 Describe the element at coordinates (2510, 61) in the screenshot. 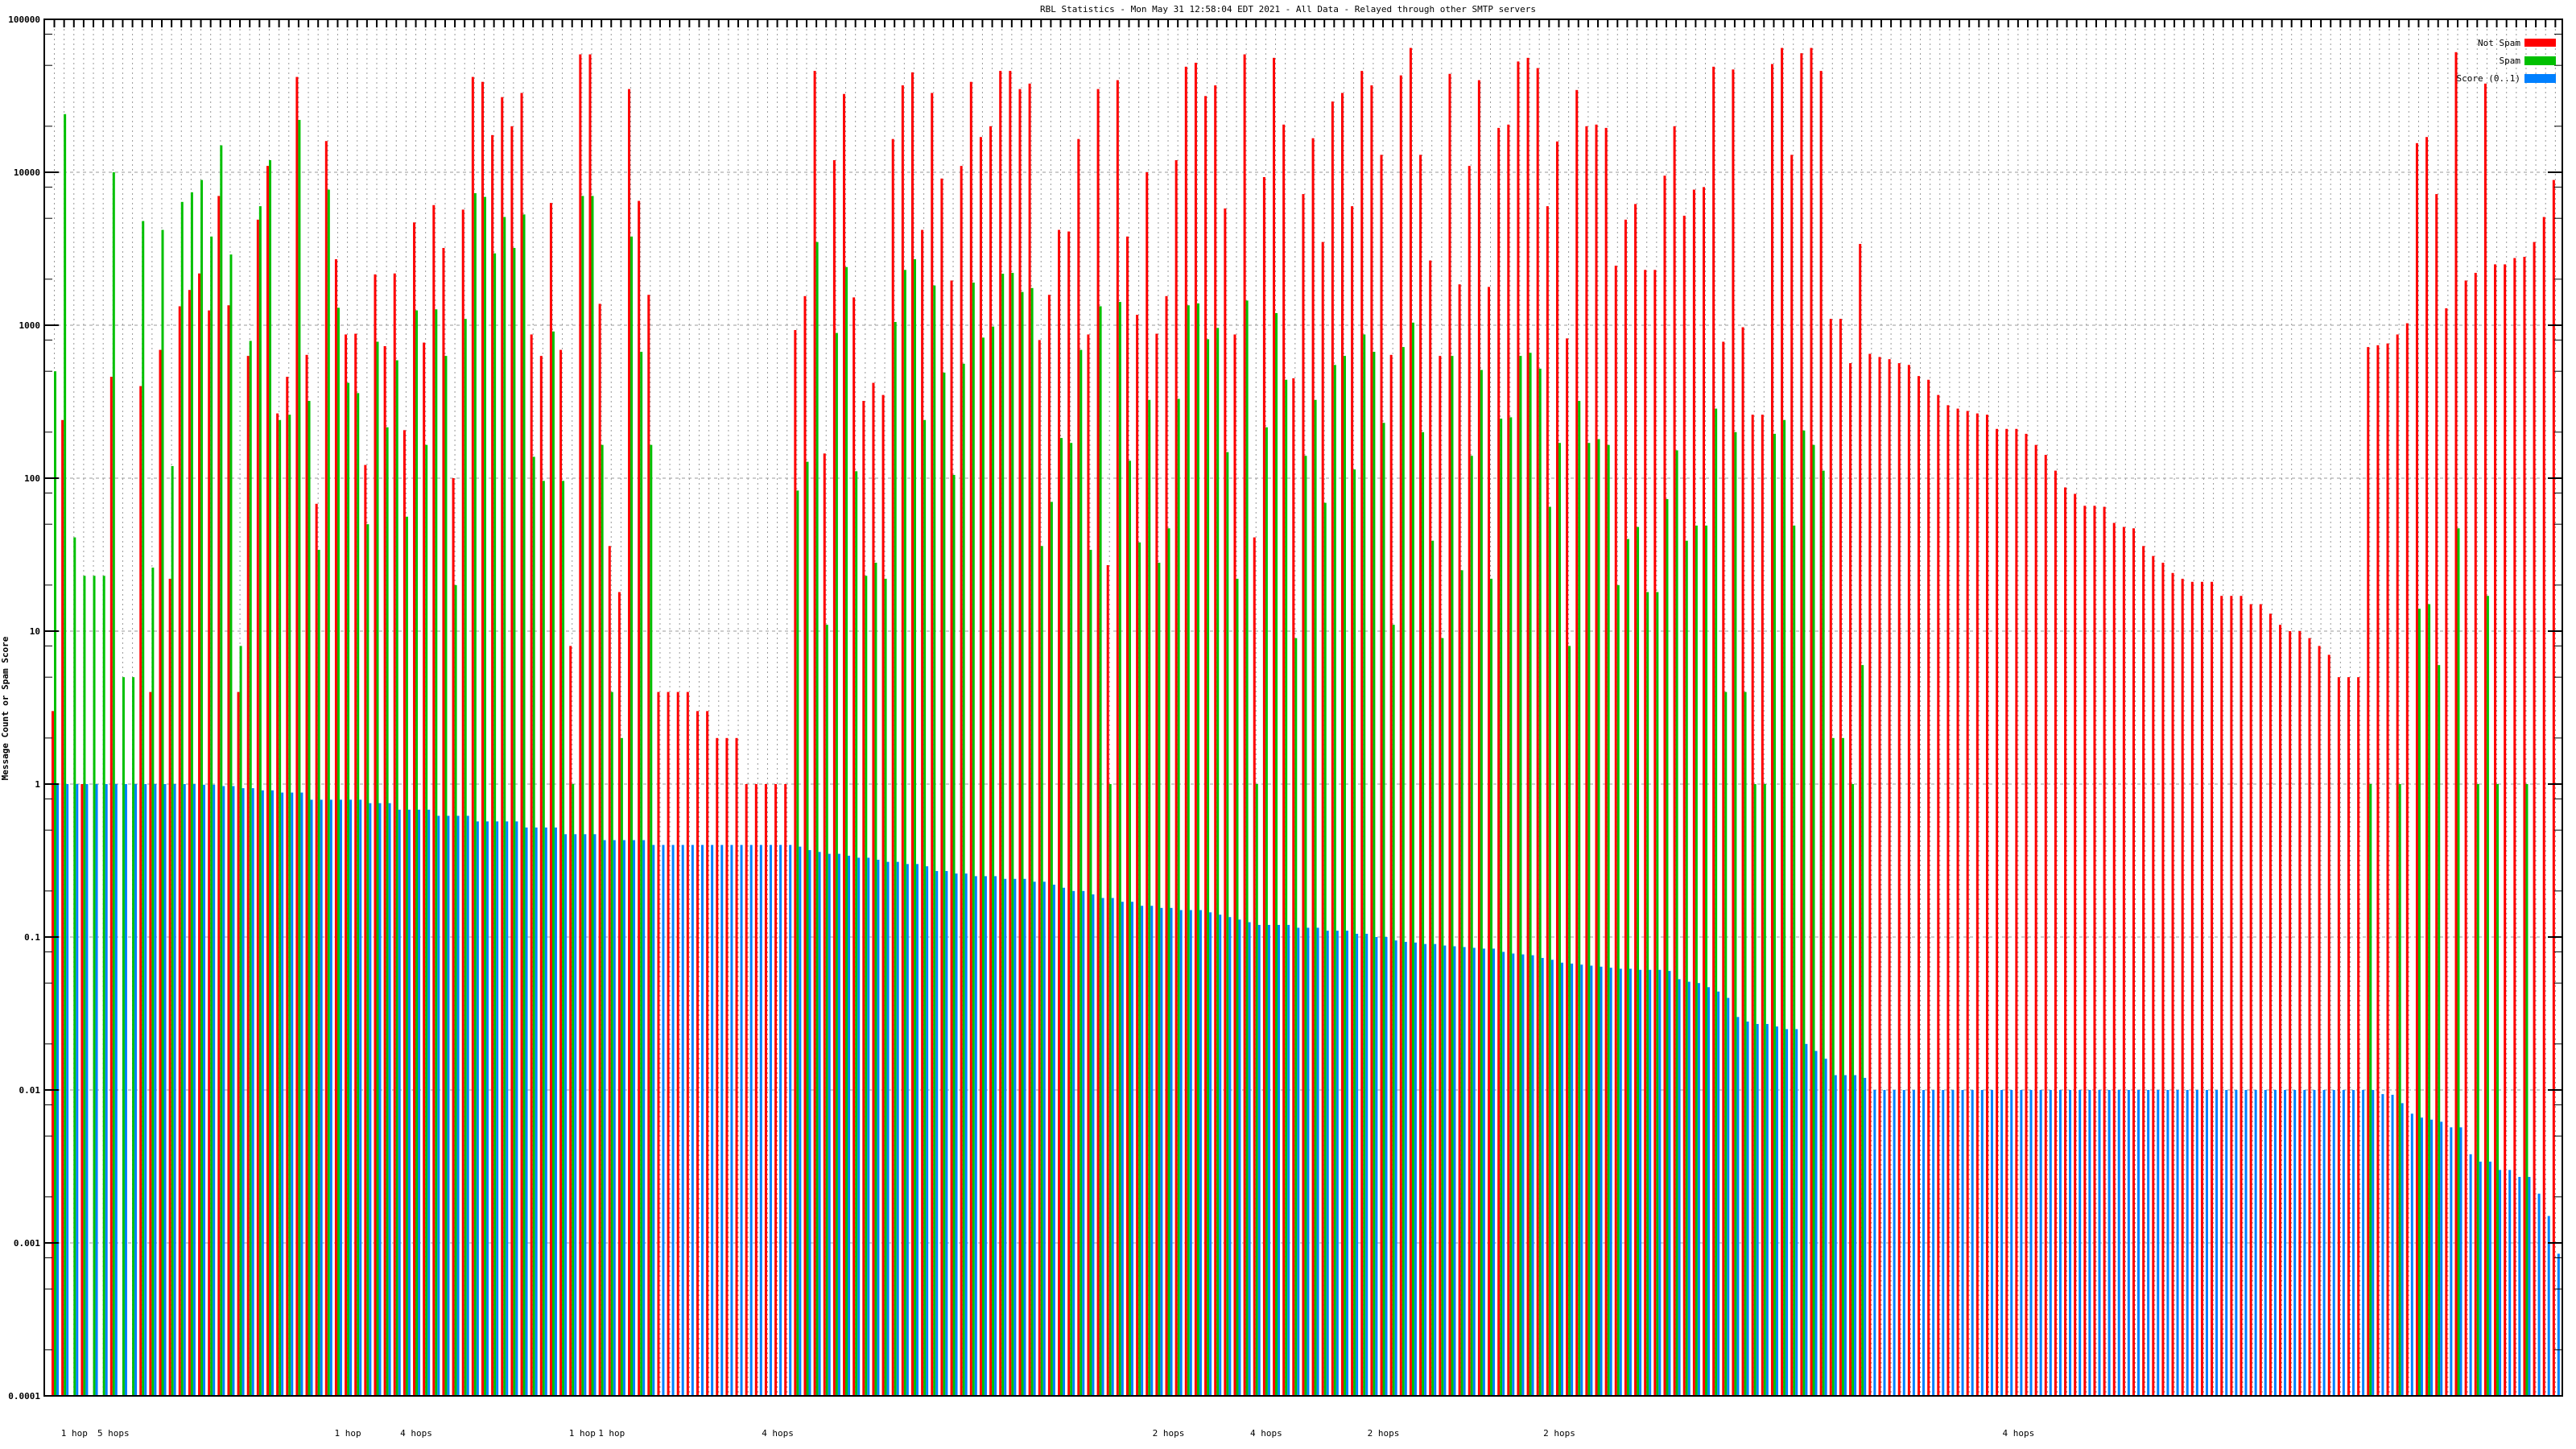

I see `legend-label-spam: Spam` at that location.